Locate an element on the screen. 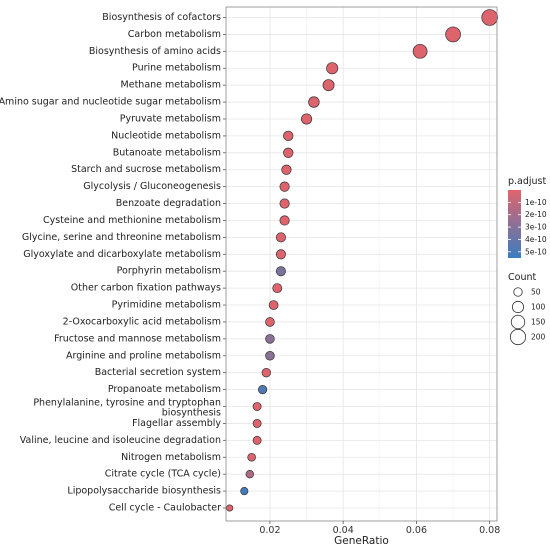  x-tick-label: 0.02 is located at coordinates (269, 530).